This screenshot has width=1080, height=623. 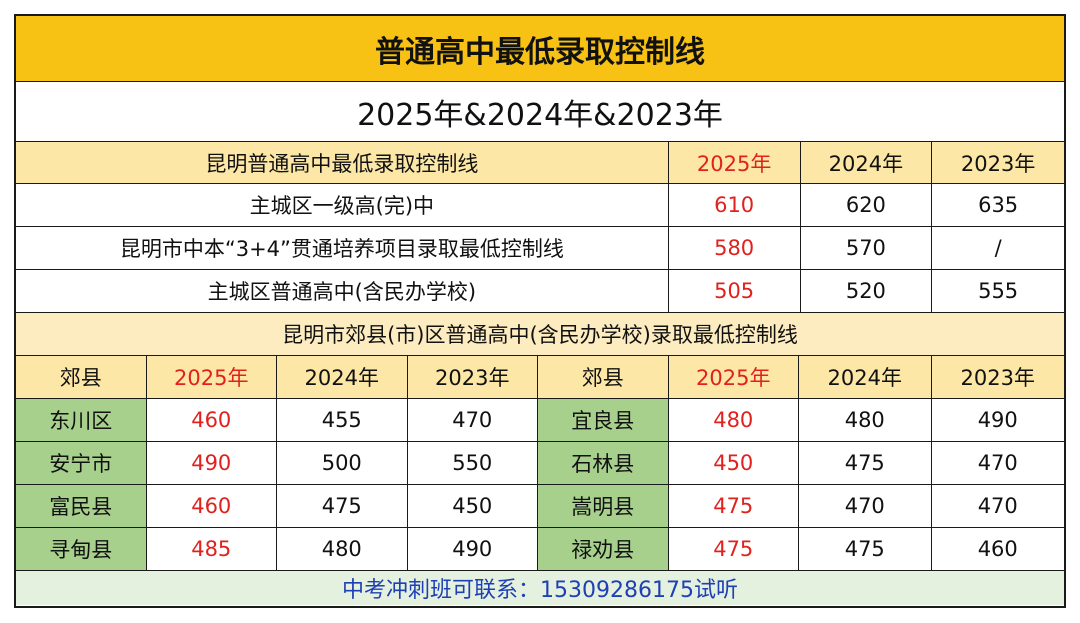 I want to click on score-2025: 610, so click(x=735, y=205).